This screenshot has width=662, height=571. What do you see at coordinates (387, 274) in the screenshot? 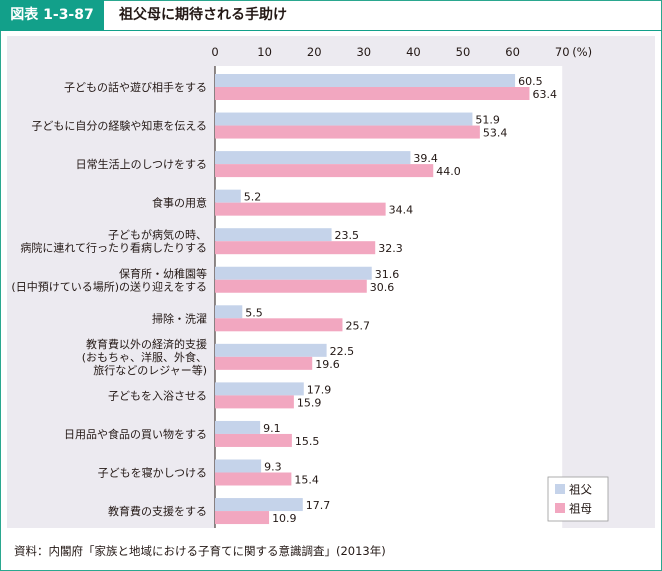
I see `bar-value-label: 31.6` at bounding box center [387, 274].